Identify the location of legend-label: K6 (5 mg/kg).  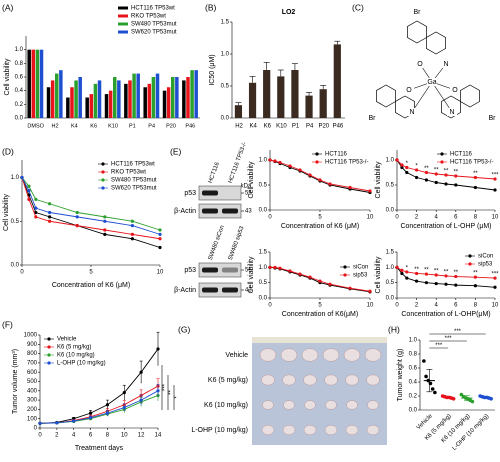
(74, 348).